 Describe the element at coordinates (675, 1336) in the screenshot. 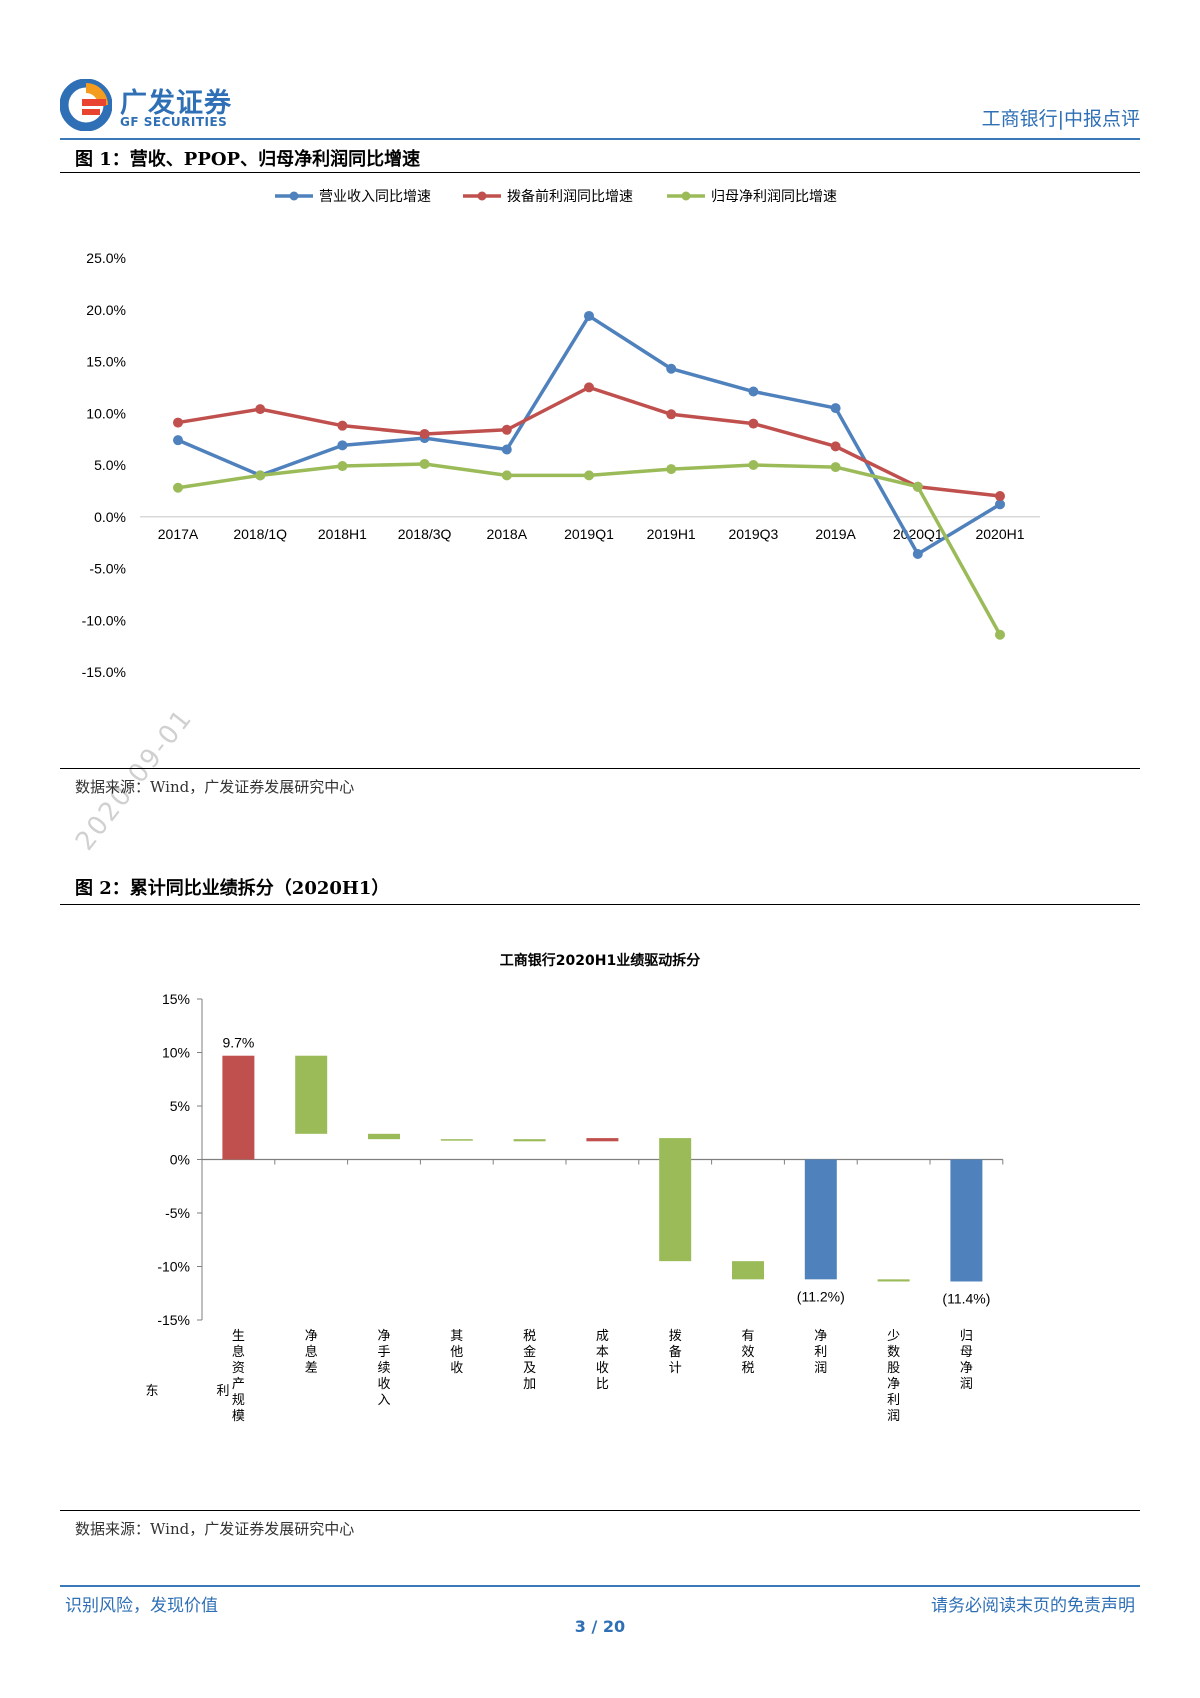

I see `category-label-char: 拨` at that location.